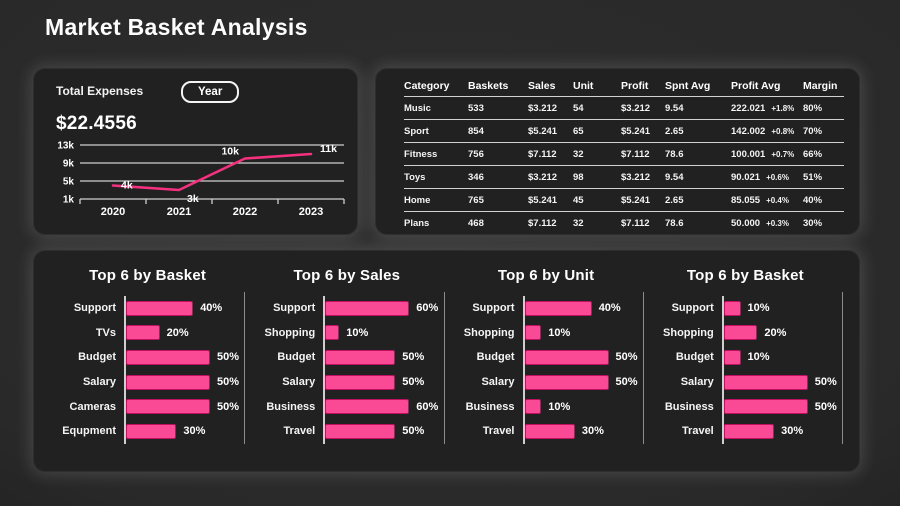 The image size is (900, 506). I want to click on cell-profit: $3.212, so click(636, 177).